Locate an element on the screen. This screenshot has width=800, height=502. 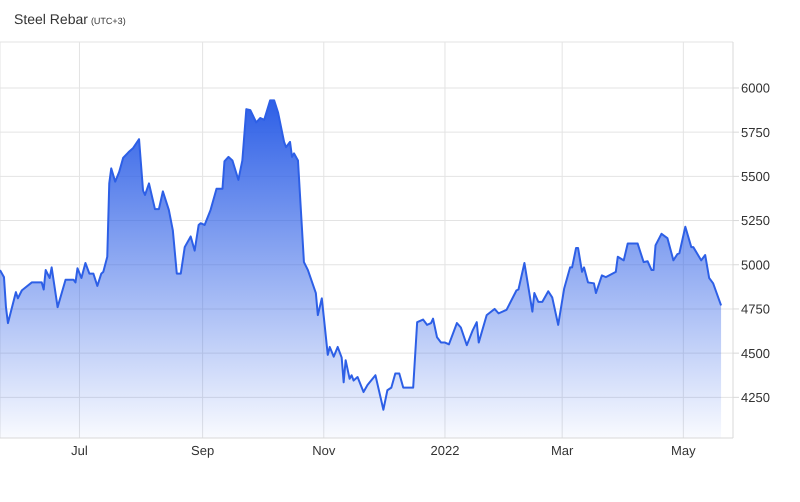
y-tick-label: 6000 is located at coordinates (755, 88).